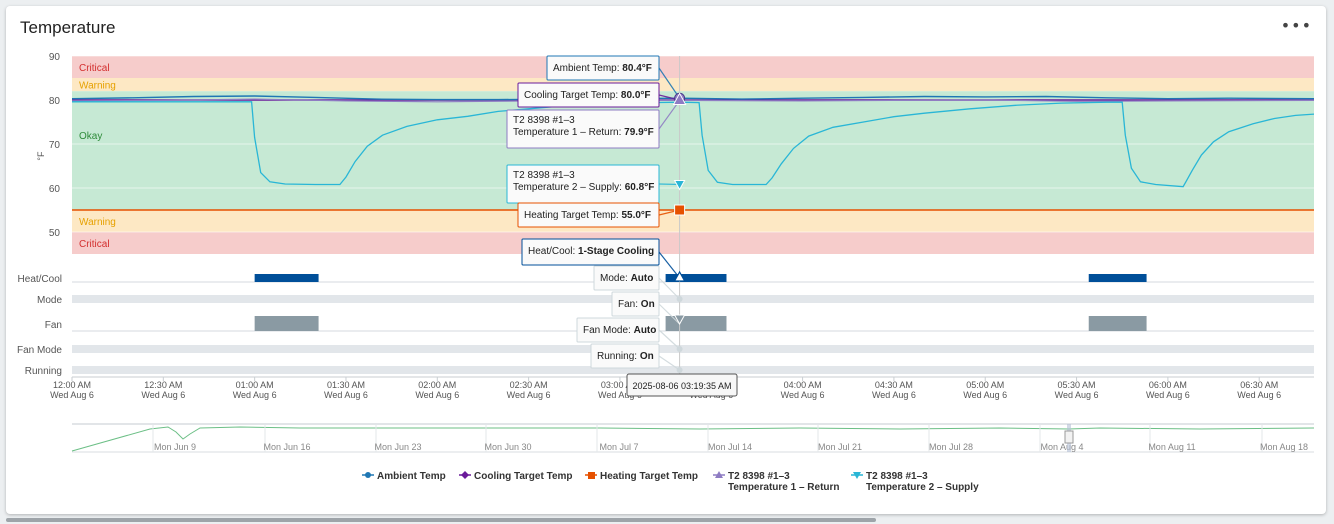 This screenshot has height=524, width=1334. Describe the element at coordinates (572, 95) in the screenshot. I see `tooltip-label: Cooling Target Temp:` at that location.